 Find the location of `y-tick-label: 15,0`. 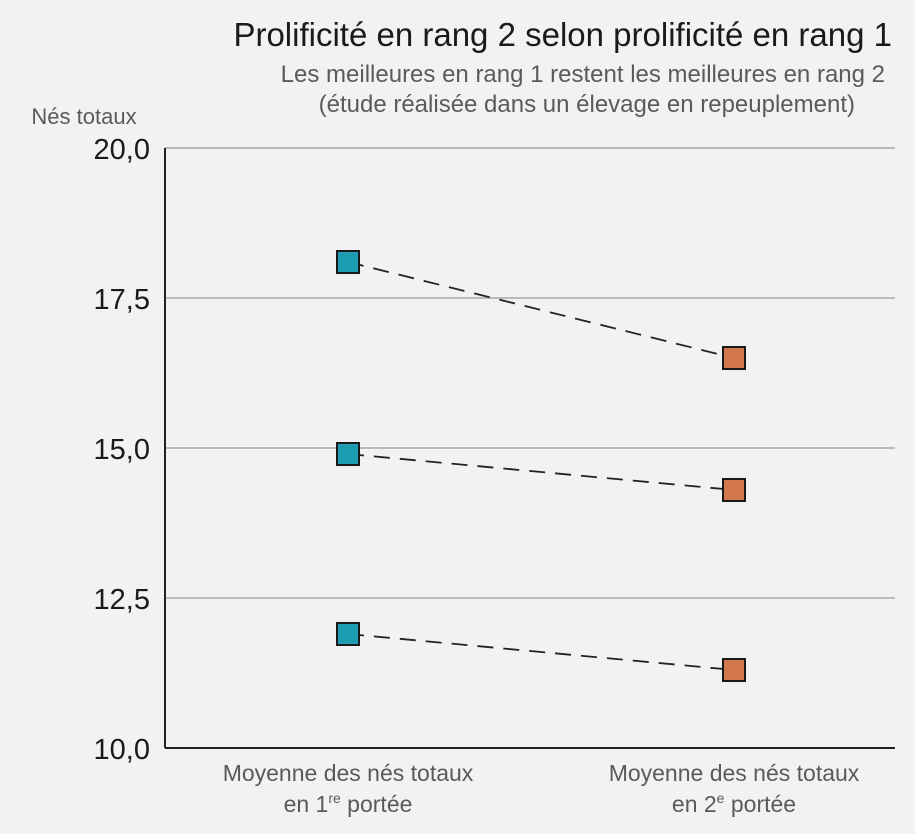

y-tick-label: 15,0 is located at coordinates (122, 450).